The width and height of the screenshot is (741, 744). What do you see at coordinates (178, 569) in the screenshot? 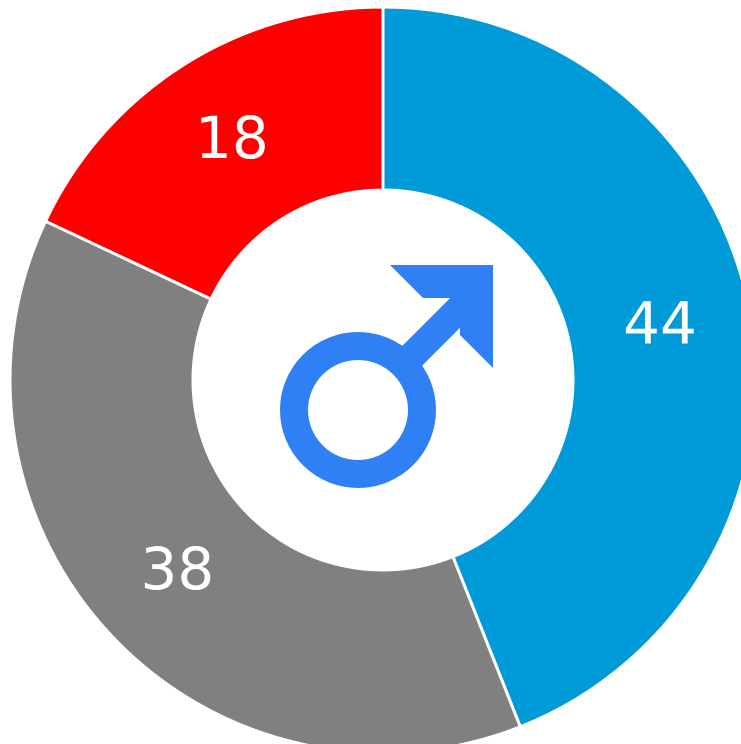
I see `data-label: 38` at bounding box center [178, 569].